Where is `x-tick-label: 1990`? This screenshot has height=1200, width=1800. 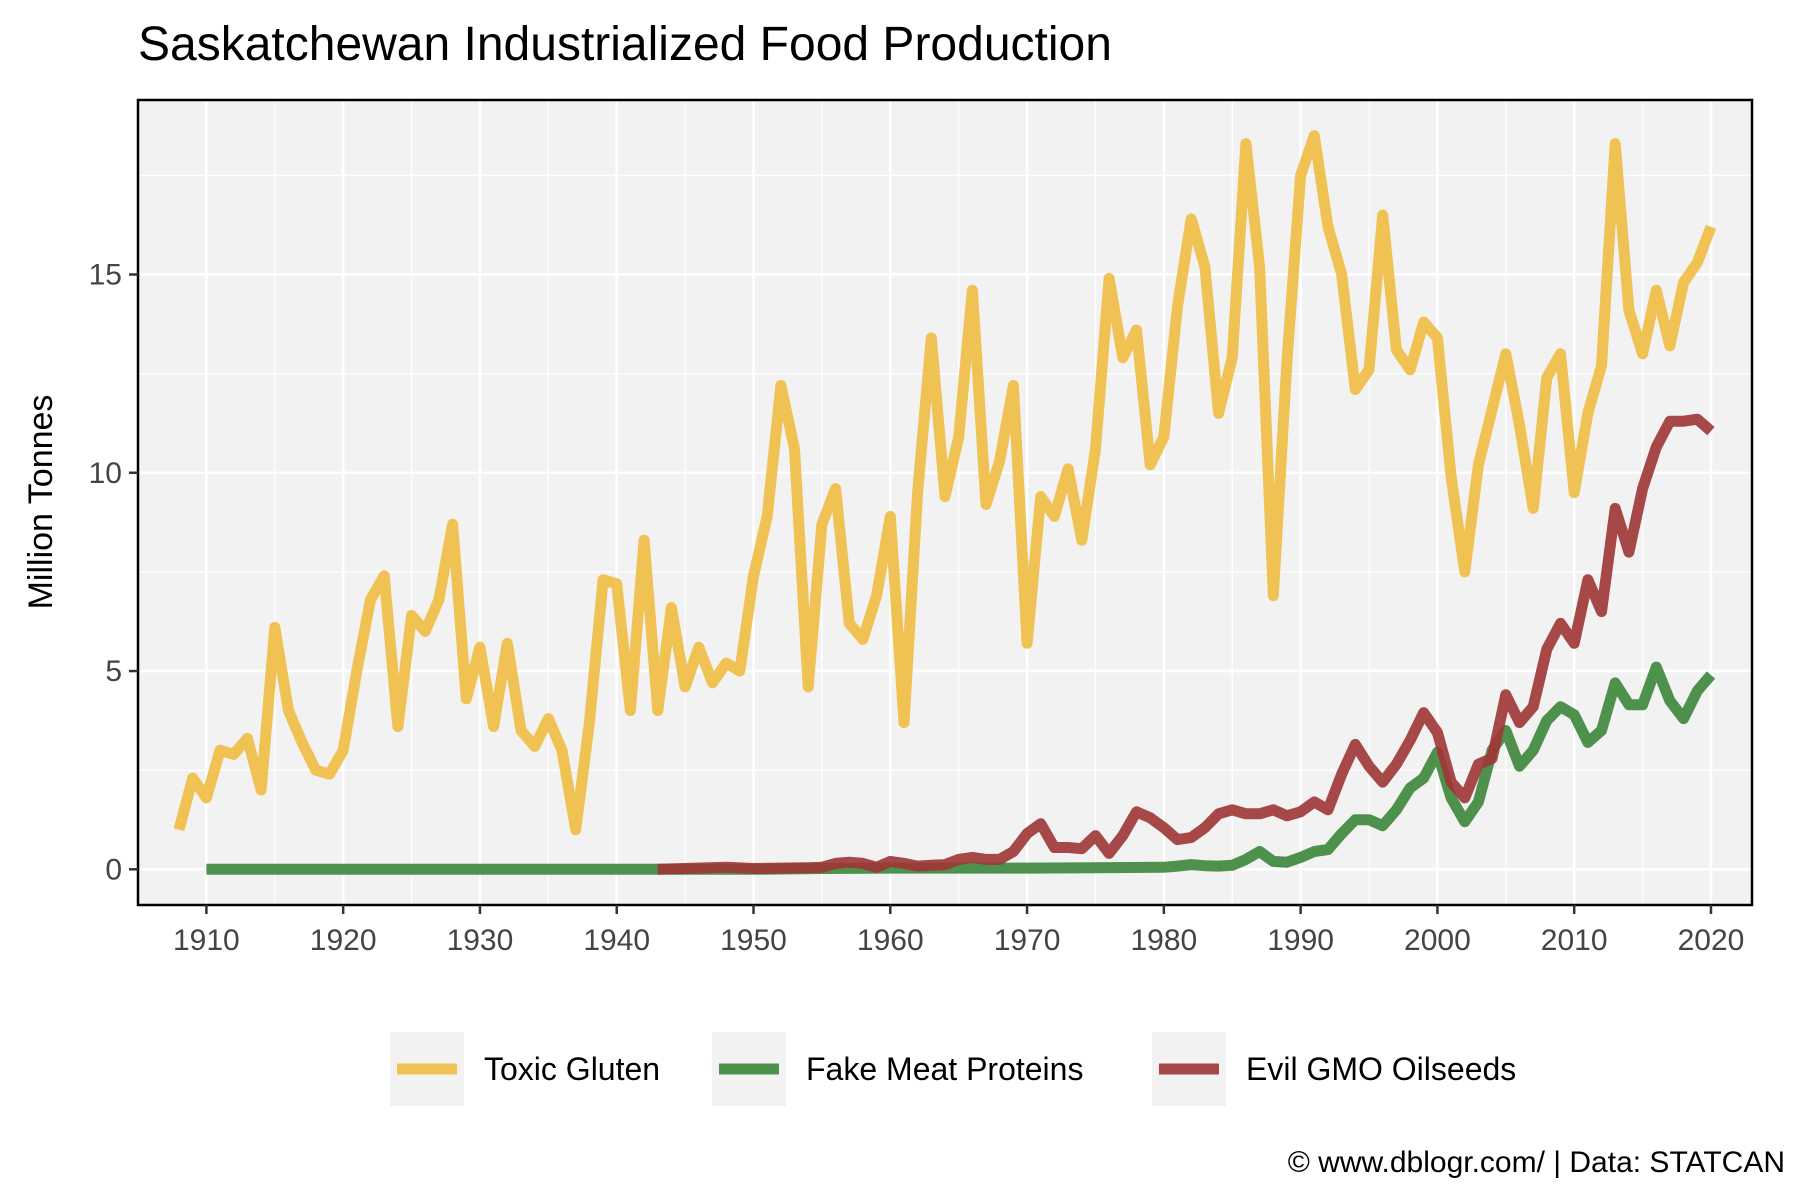
x-tick-label: 1990 is located at coordinates (1300, 940).